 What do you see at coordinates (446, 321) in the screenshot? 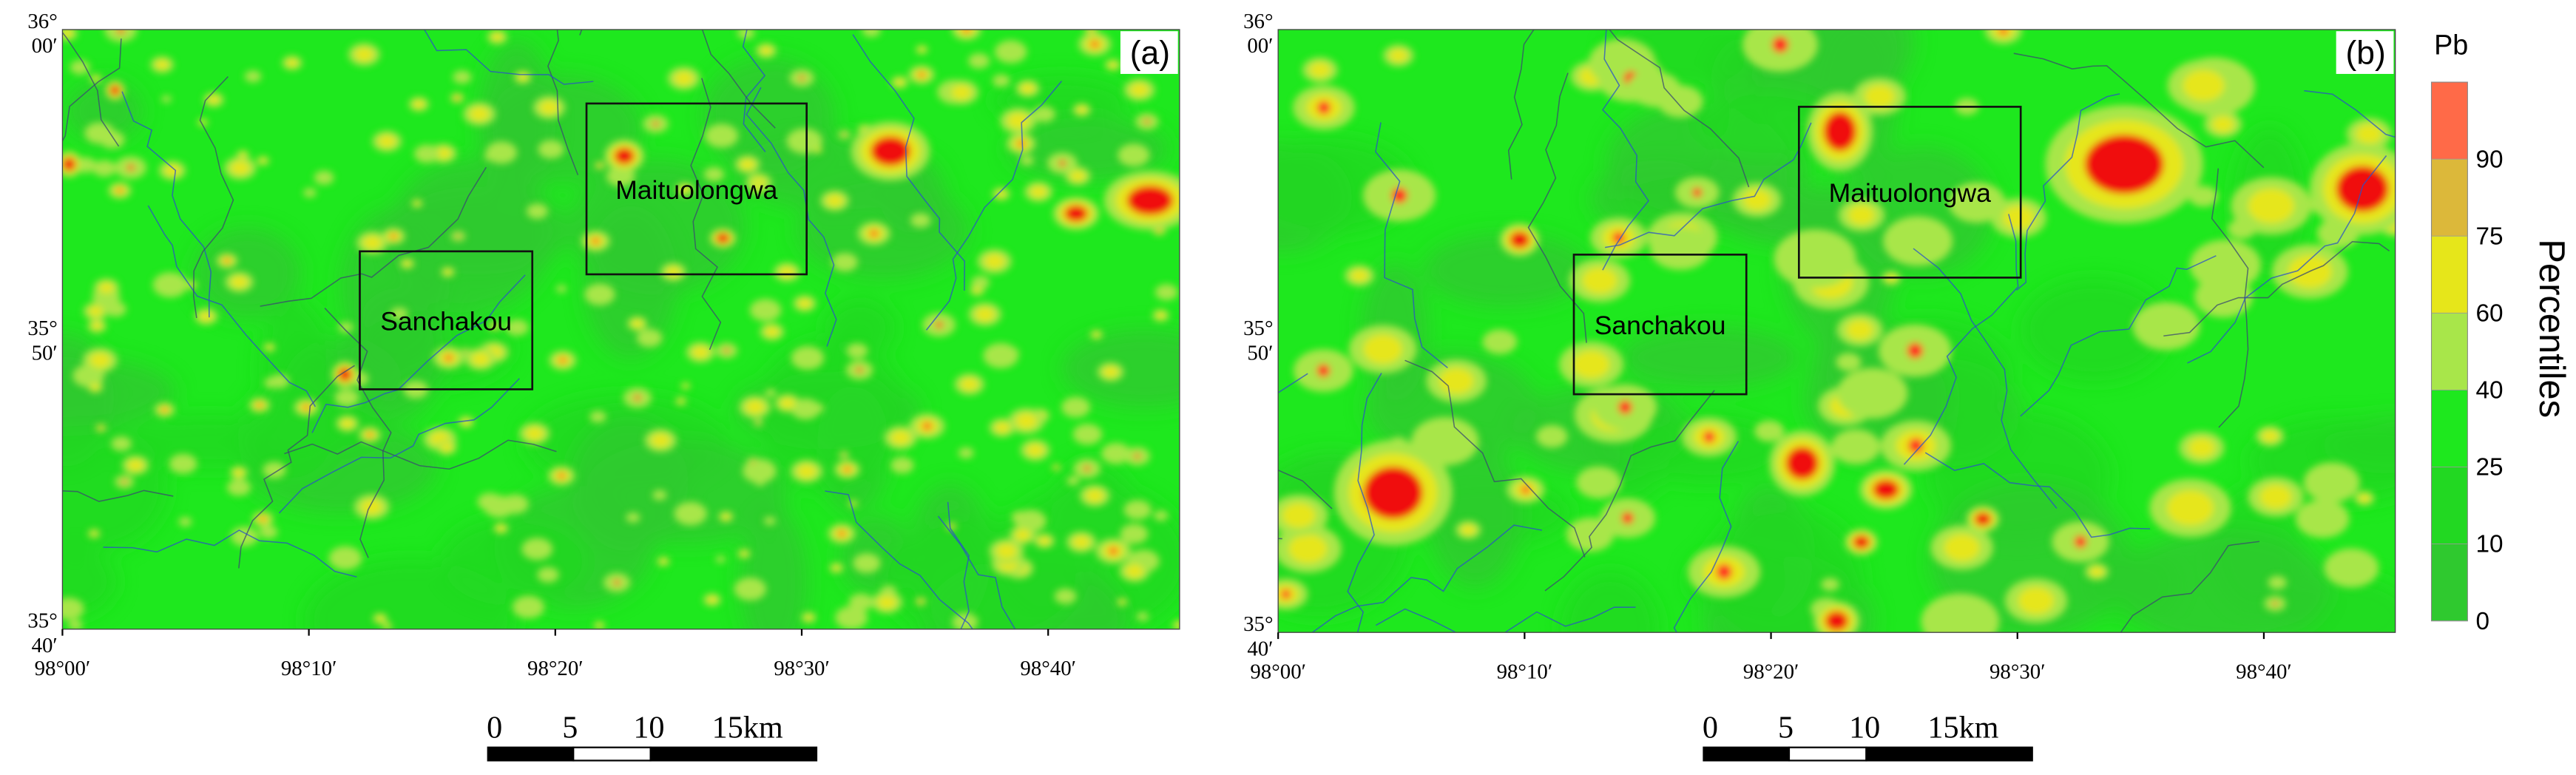
I see `place-label: Sanchakou` at bounding box center [446, 321].